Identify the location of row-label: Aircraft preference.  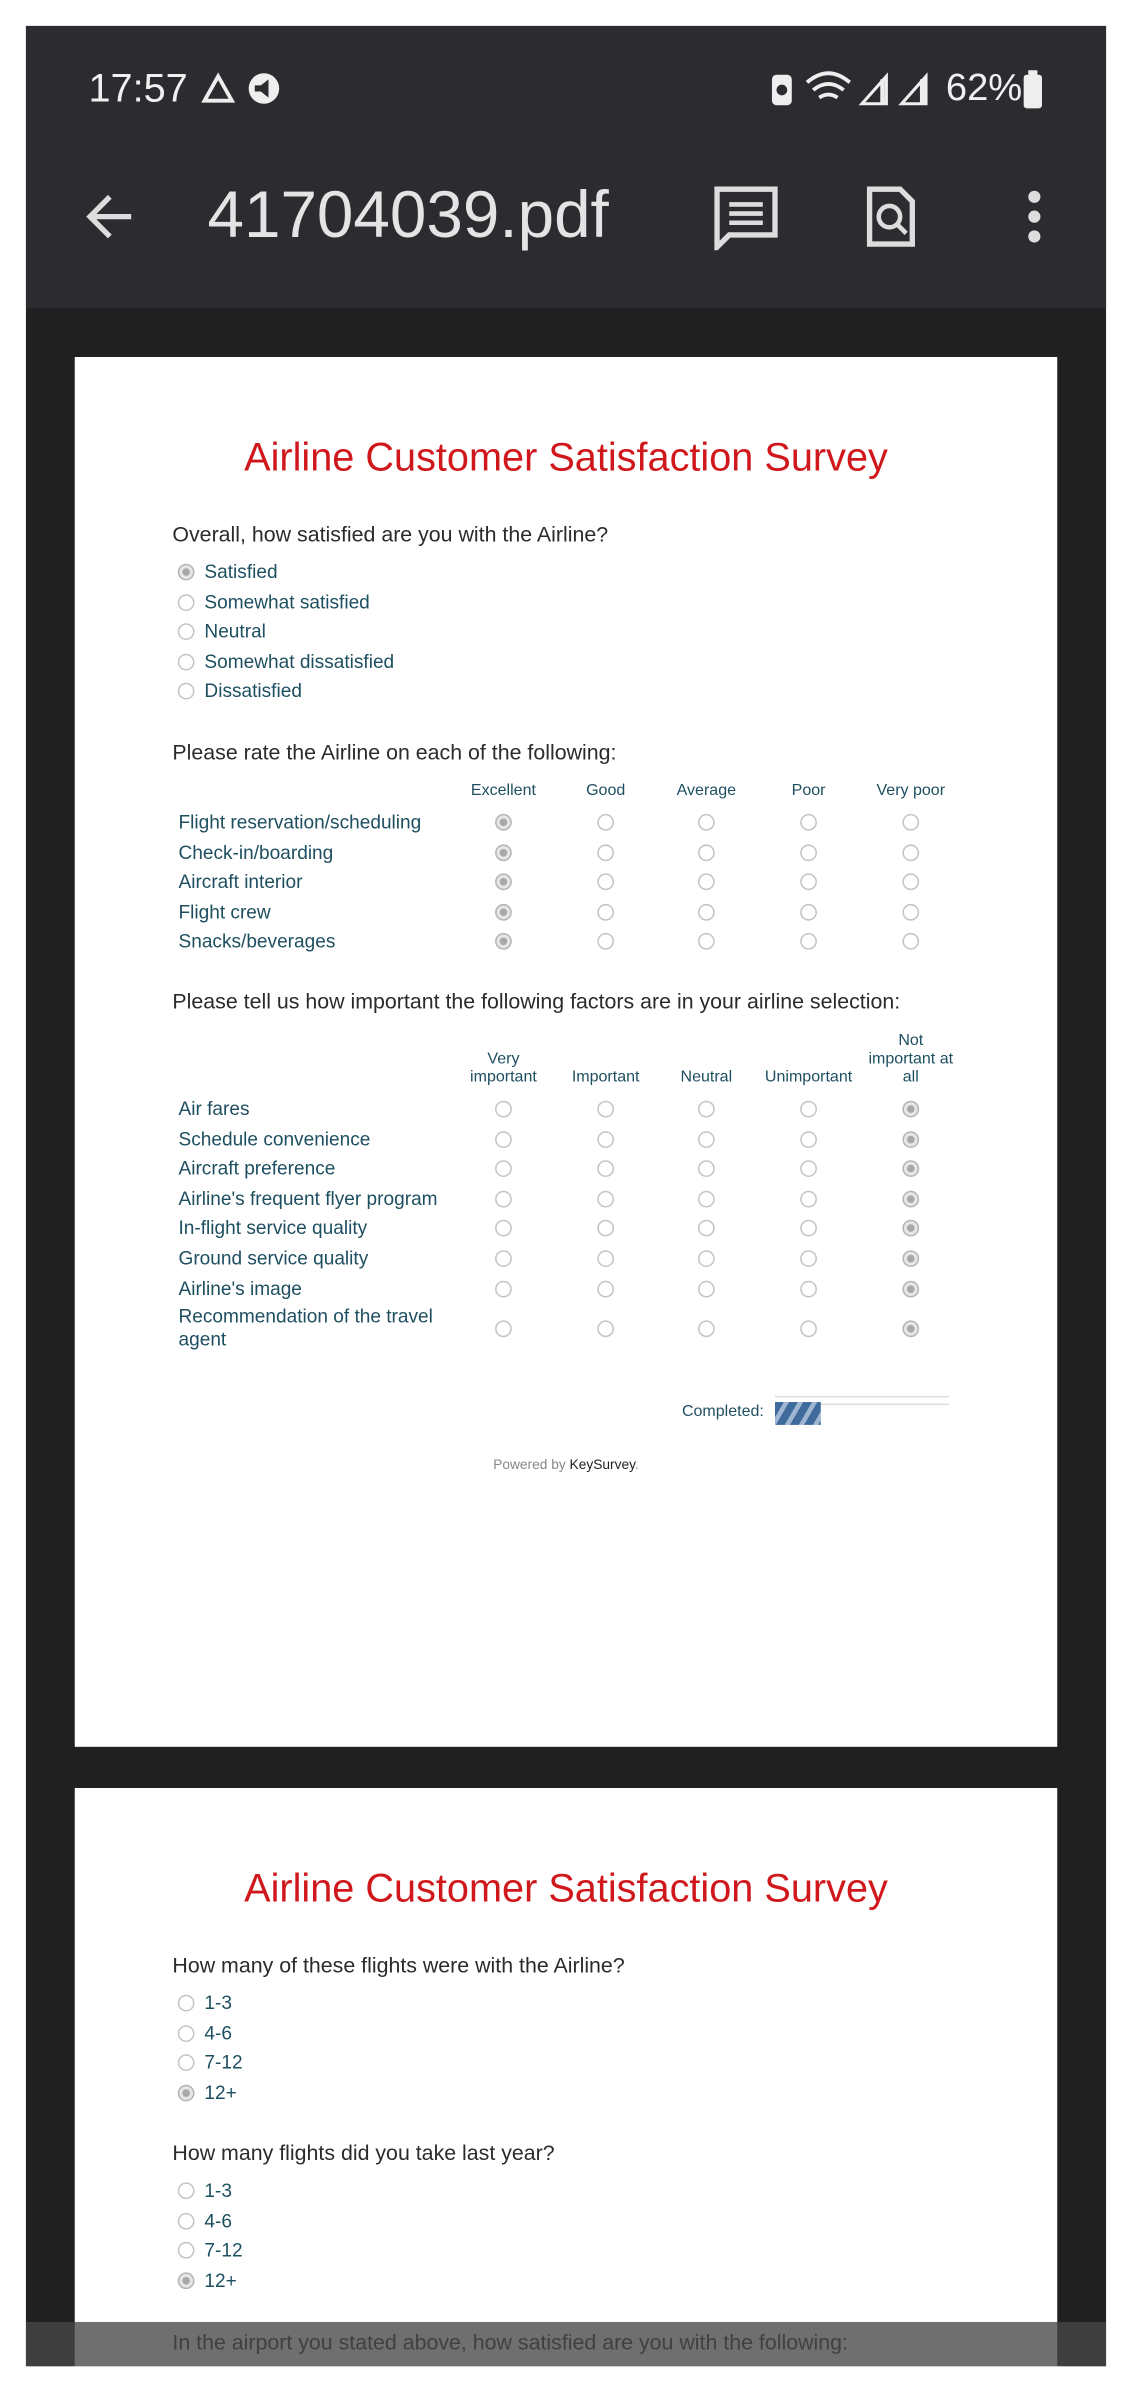
(257, 1169).